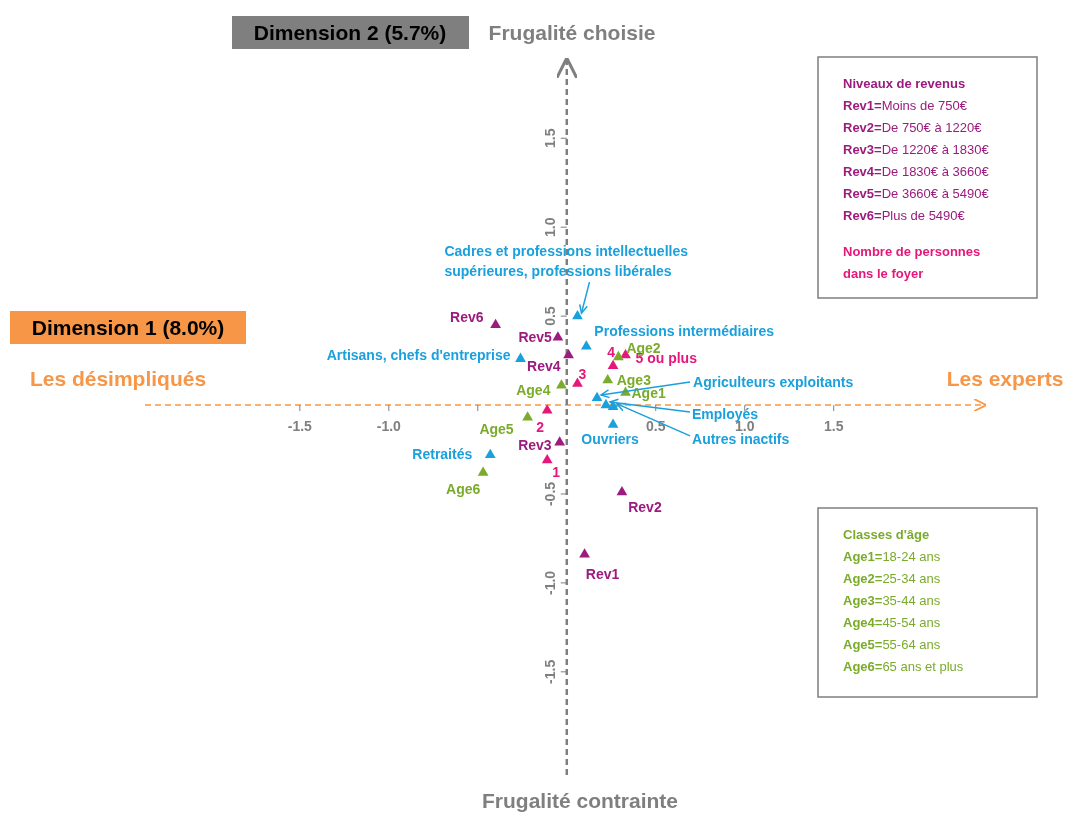  Describe the element at coordinates (903, 666) in the screenshot. I see `annotation: Age6=65 ans et plus` at that location.